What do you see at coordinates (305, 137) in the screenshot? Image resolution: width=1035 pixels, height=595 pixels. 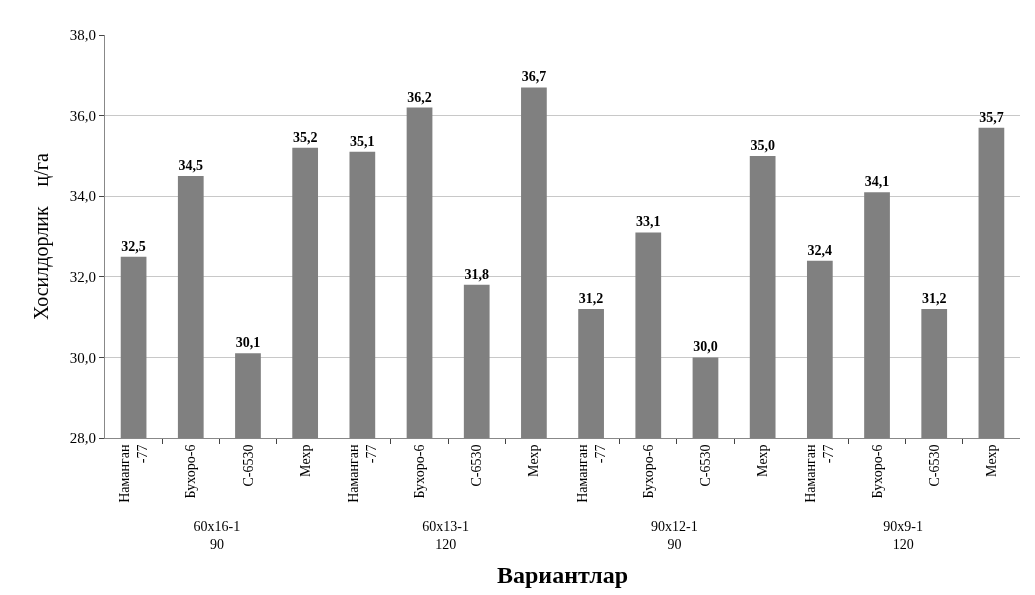 I see `data-label: 35,2` at bounding box center [305, 137].